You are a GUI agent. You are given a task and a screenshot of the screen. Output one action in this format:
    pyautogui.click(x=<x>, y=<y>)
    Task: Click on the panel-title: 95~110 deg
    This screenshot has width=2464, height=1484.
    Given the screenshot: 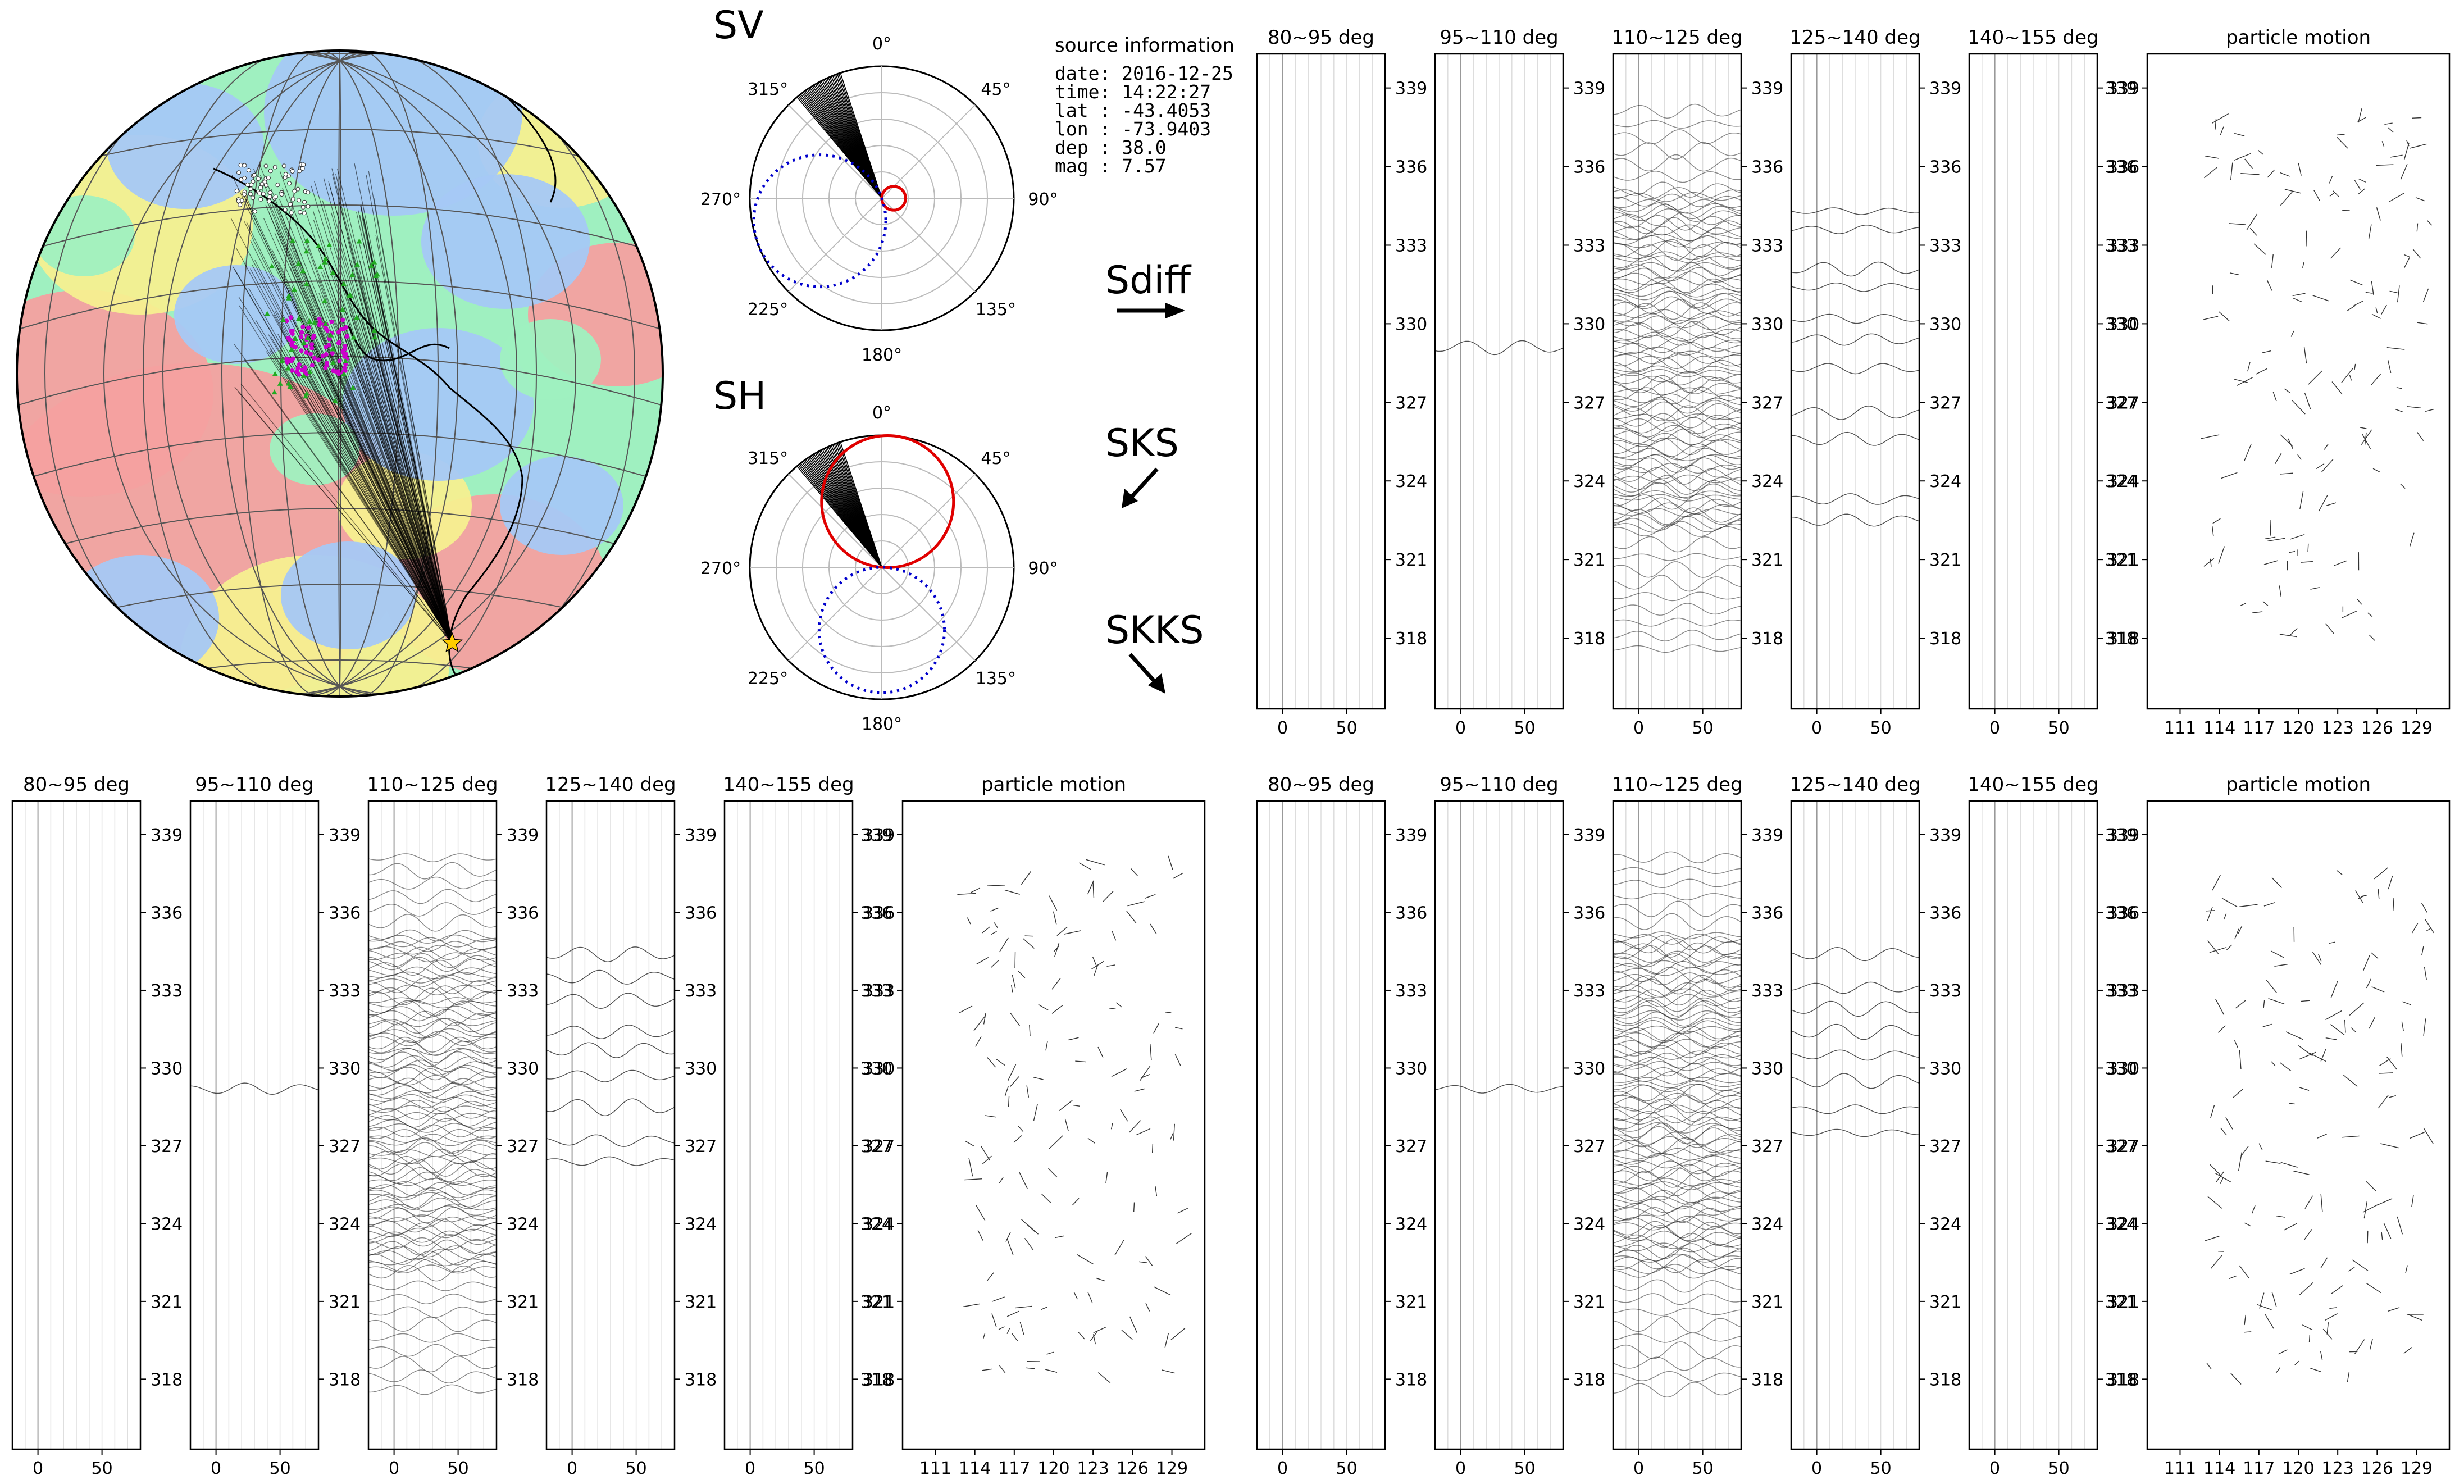 What is the action you would take?
    pyautogui.click(x=1500, y=784)
    